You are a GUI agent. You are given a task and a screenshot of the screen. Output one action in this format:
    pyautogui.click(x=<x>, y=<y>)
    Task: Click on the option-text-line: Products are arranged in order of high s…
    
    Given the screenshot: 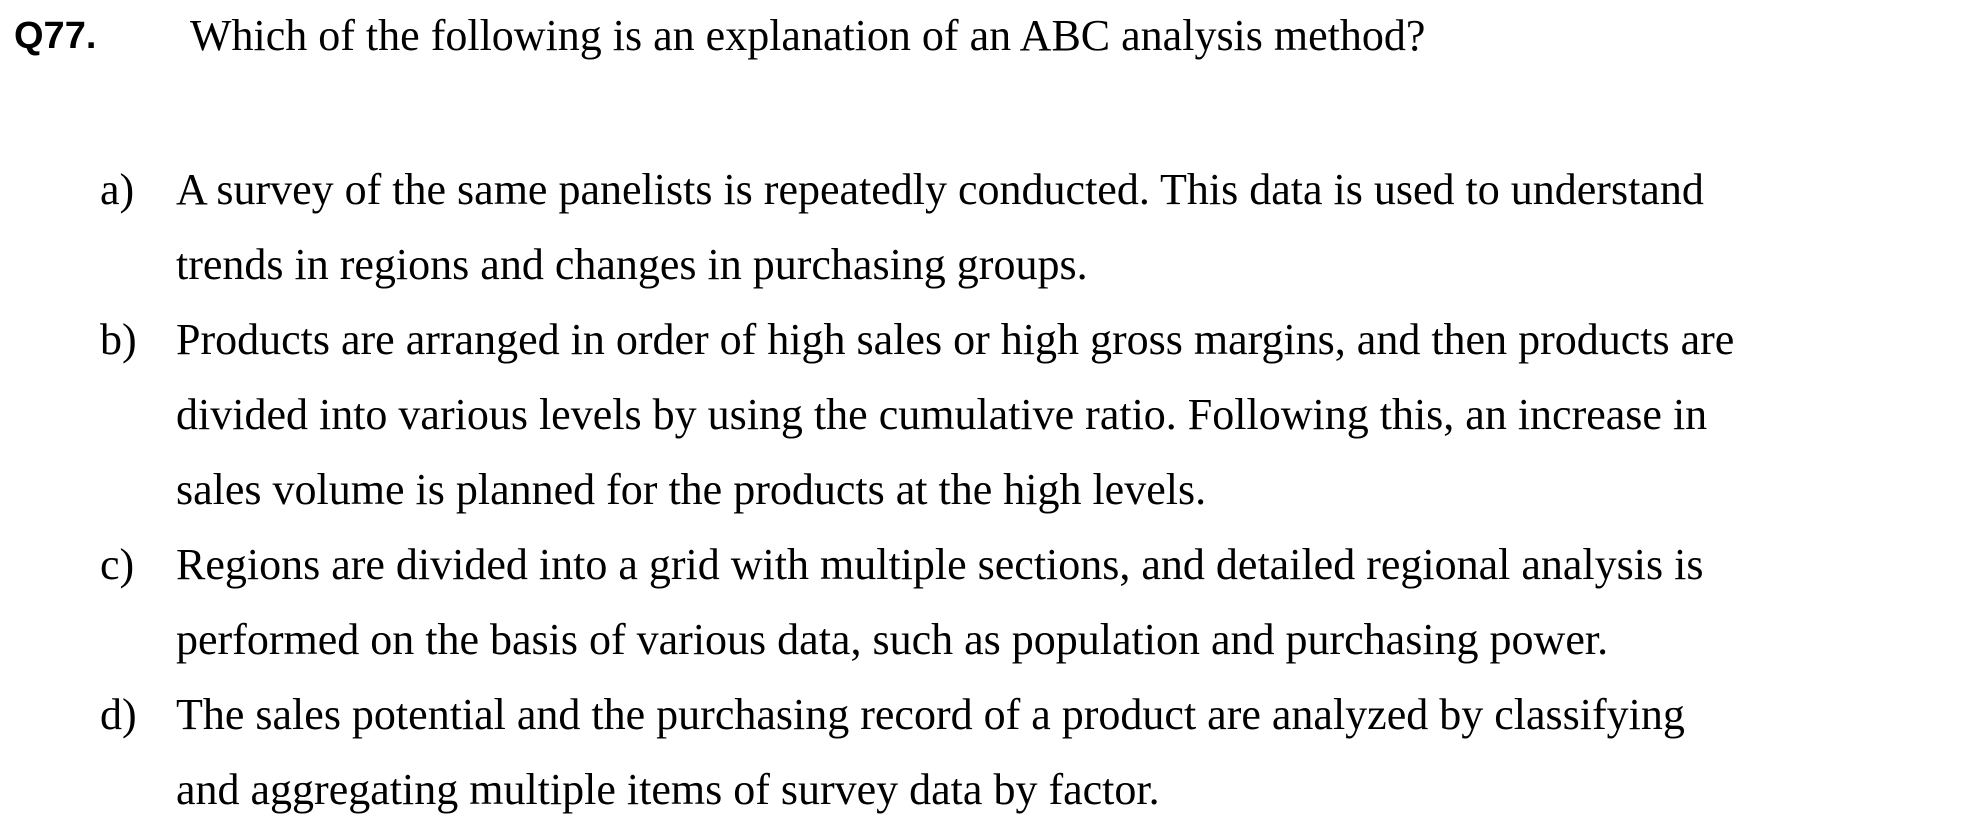 What is the action you would take?
    pyautogui.click(x=955, y=339)
    